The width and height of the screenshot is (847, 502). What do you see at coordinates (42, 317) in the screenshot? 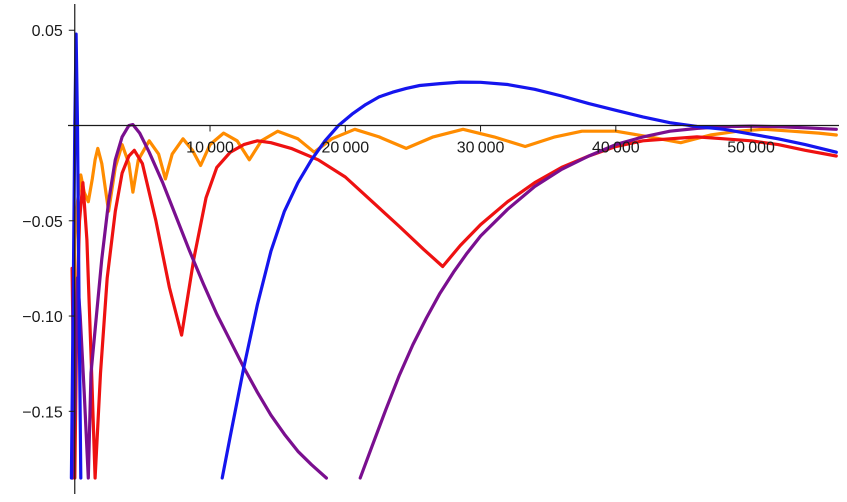
I see `y-tick-label-3: −0.10` at bounding box center [42, 317].